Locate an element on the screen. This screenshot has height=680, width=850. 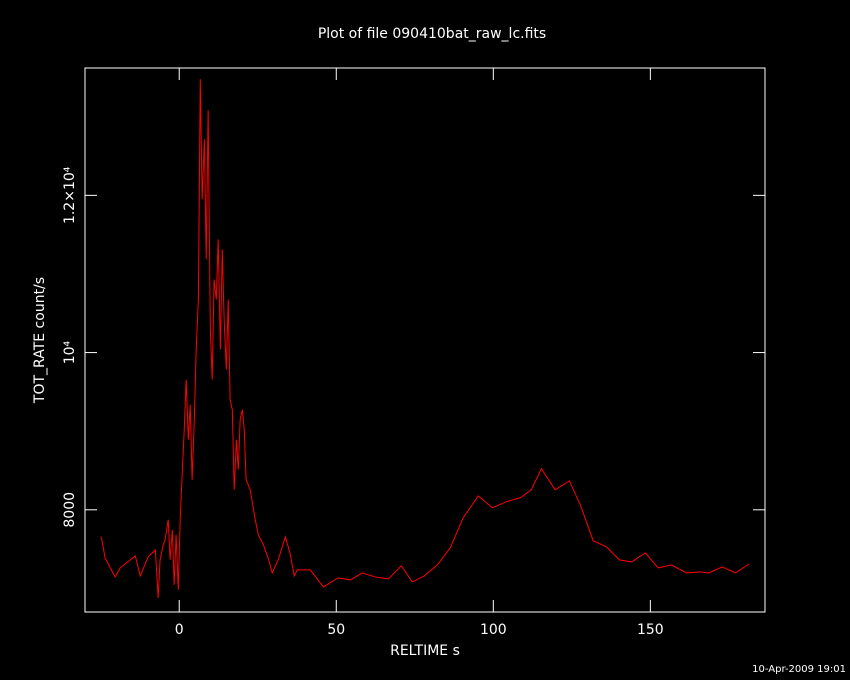
y-tick-label: 1.2×10⁴ is located at coordinates (70, 195).